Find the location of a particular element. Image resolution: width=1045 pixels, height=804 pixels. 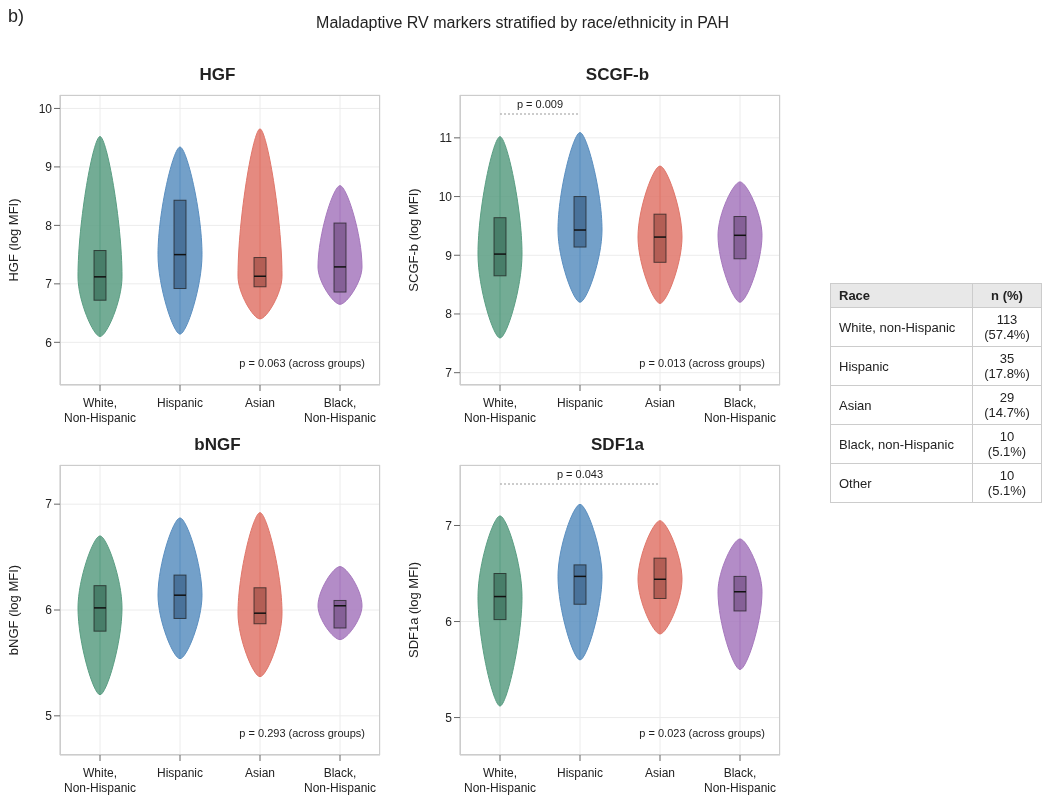

y-axis-title: SDF1a (log MFI) is located at coordinates (413, 610).